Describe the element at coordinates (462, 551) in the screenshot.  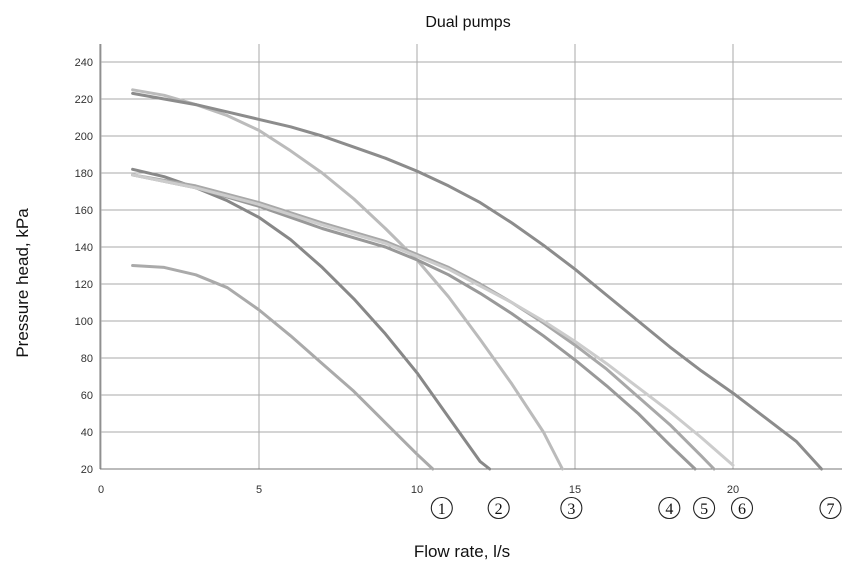
I see `x-axis-label: Flow rate, l/s` at that location.